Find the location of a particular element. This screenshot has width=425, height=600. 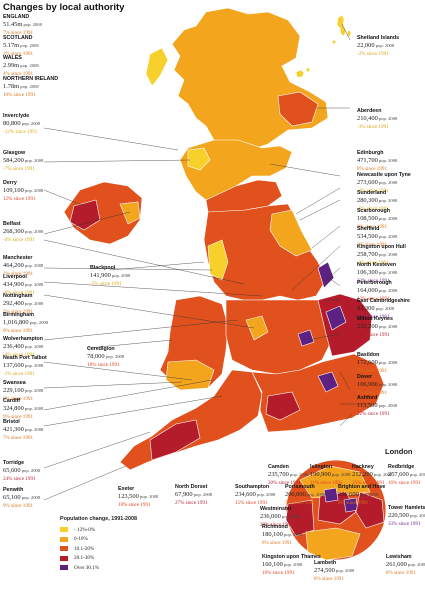

scotland-central-belt is located at coordinates (236, 170).